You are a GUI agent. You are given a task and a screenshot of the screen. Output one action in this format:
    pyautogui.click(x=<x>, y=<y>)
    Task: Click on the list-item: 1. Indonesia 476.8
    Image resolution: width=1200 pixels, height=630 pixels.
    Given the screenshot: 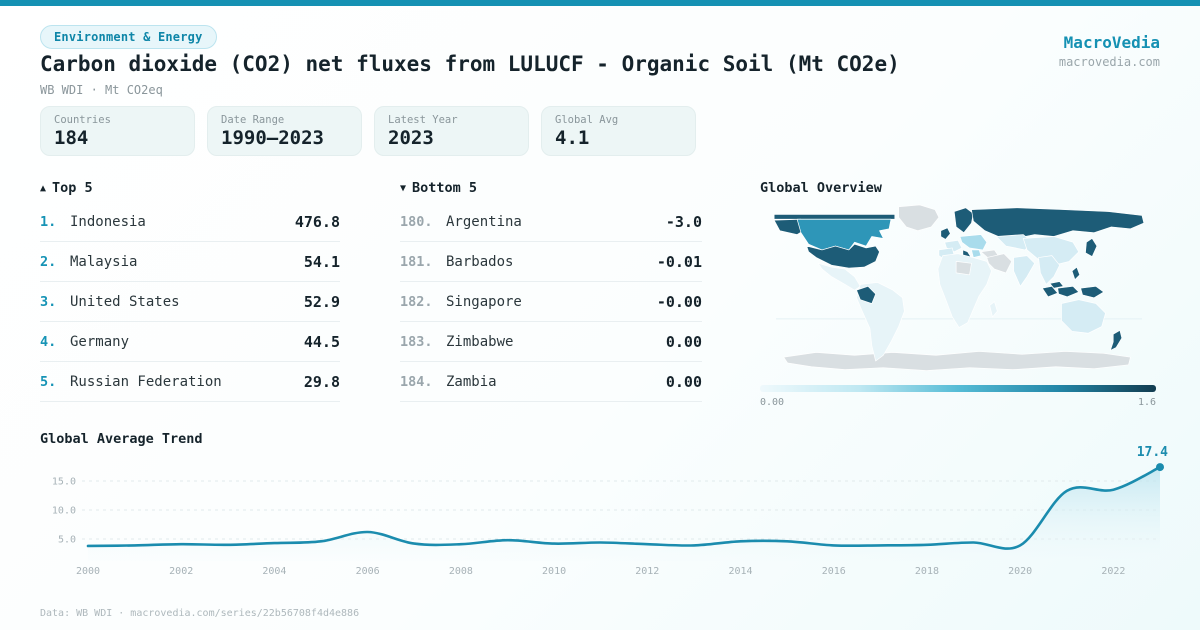 What is the action you would take?
    pyautogui.click(x=190, y=222)
    